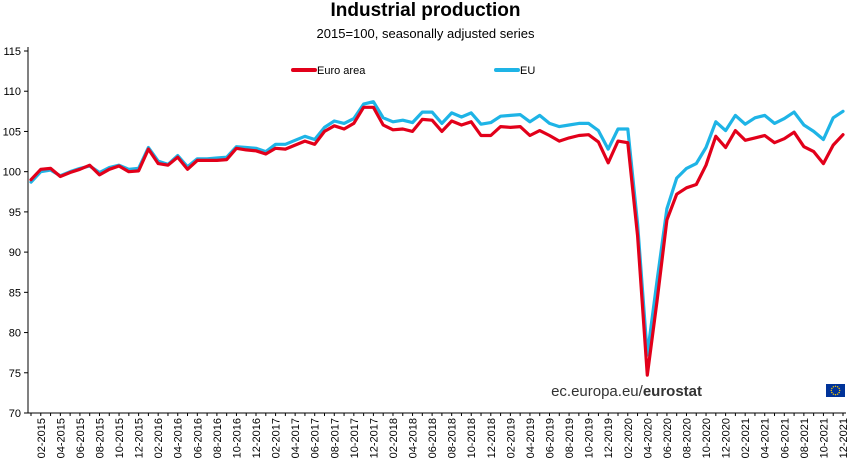 Image resolution: width=851 pixels, height=461 pixels. Describe the element at coordinates (12, 173) in the screenshot. I see `y-tick-label: 100` at that location.